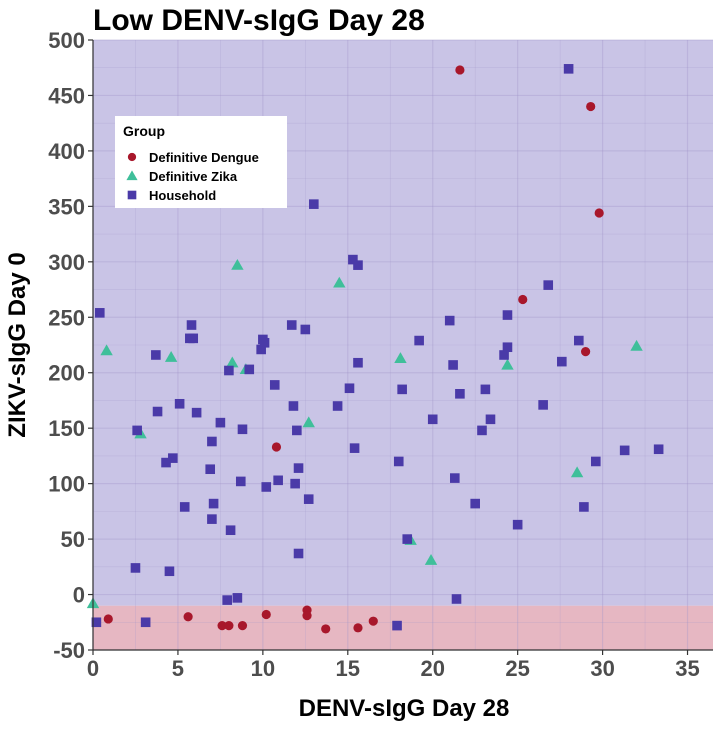  What do you see at coordinates (204, 157) in the screenshot?
I see `legend-label: Definitive Dengue` at bounding box center [204, 157].